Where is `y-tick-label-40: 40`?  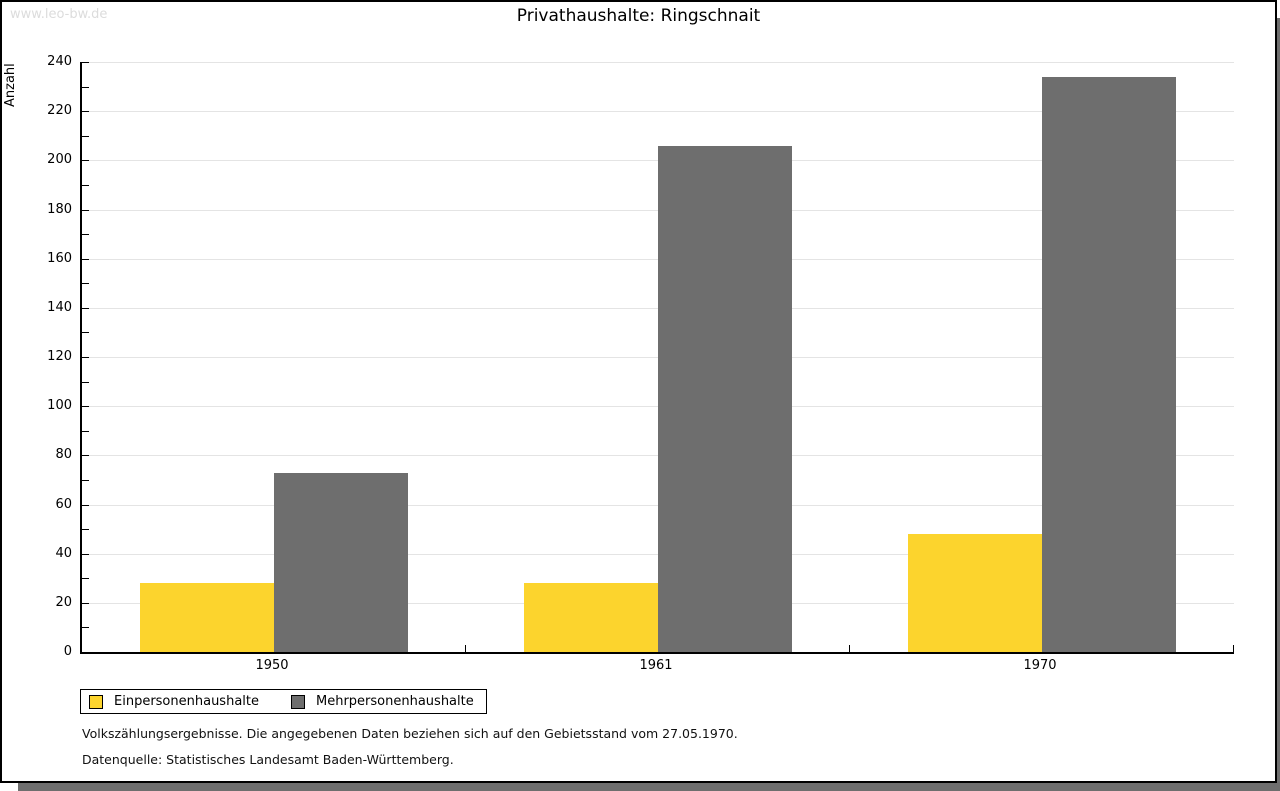
y-tick-label-40: 40 is located at coordinates (63, 553).